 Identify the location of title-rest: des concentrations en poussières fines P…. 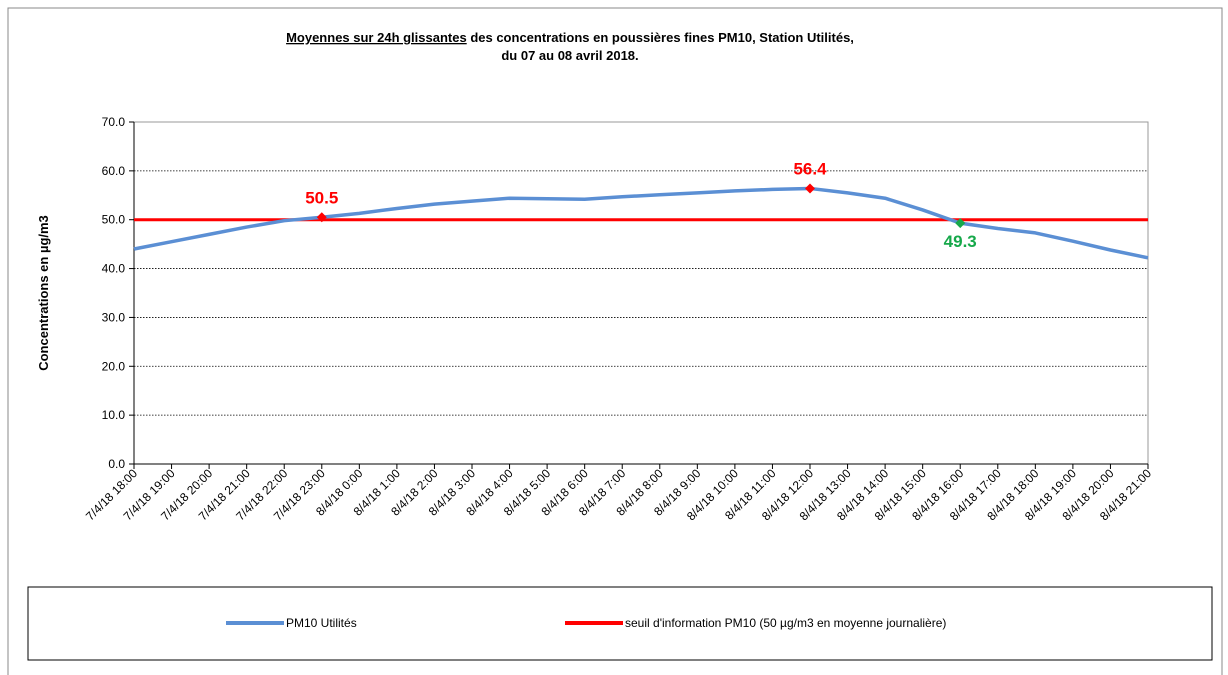
(660, 37).